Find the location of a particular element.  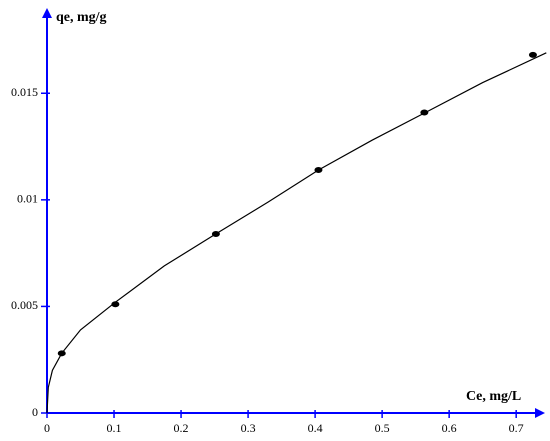

y-tick-label: 0.01 is located at coordinates (27, 199).